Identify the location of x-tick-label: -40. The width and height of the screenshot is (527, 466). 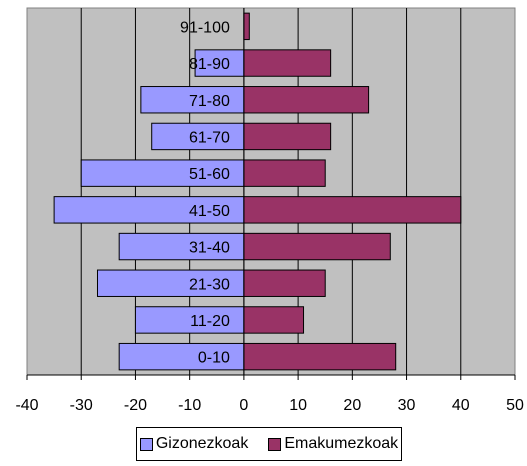
(26, 405).